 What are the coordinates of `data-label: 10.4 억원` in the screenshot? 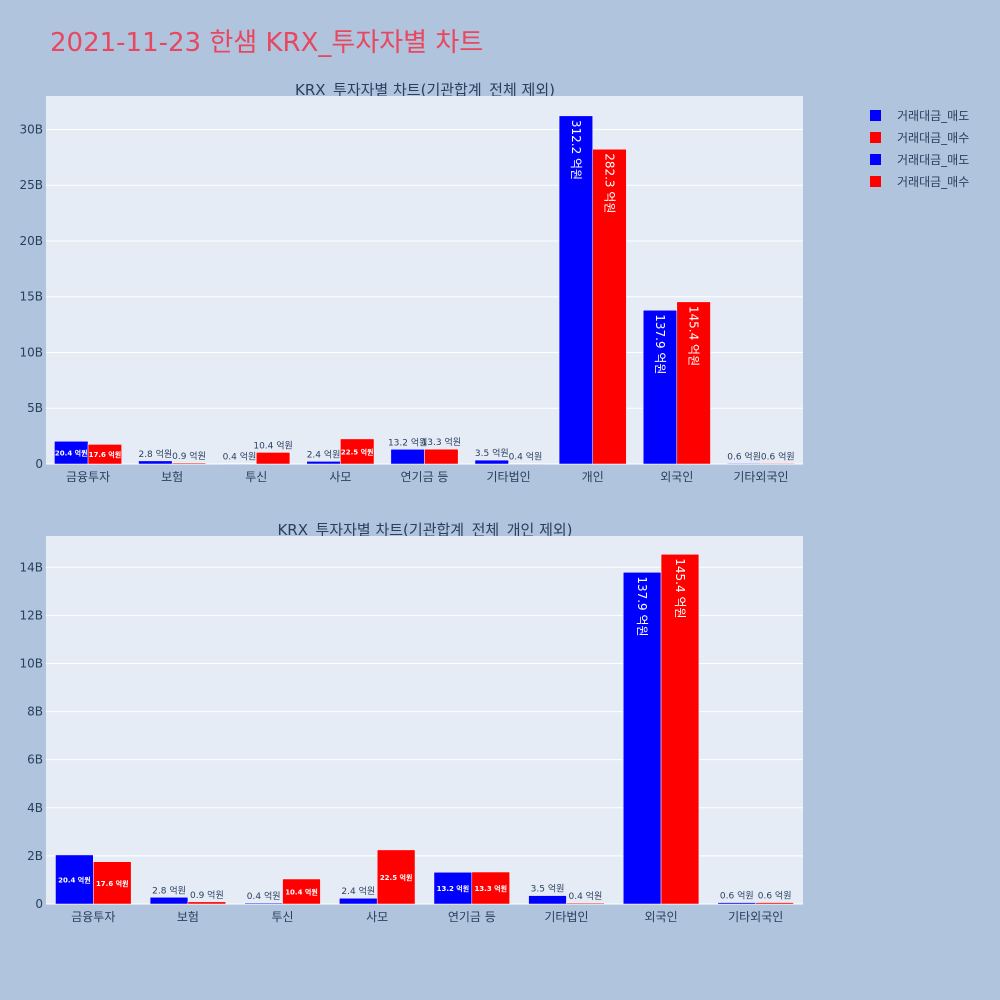 It's located at (301, 891).